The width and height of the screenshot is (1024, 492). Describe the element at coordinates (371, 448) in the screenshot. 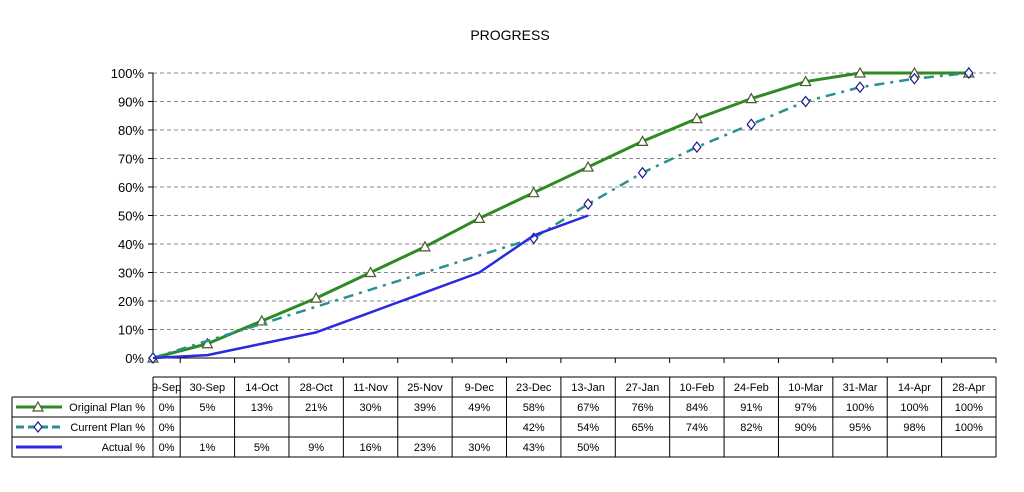

I see `data-label: 16%` at that location.